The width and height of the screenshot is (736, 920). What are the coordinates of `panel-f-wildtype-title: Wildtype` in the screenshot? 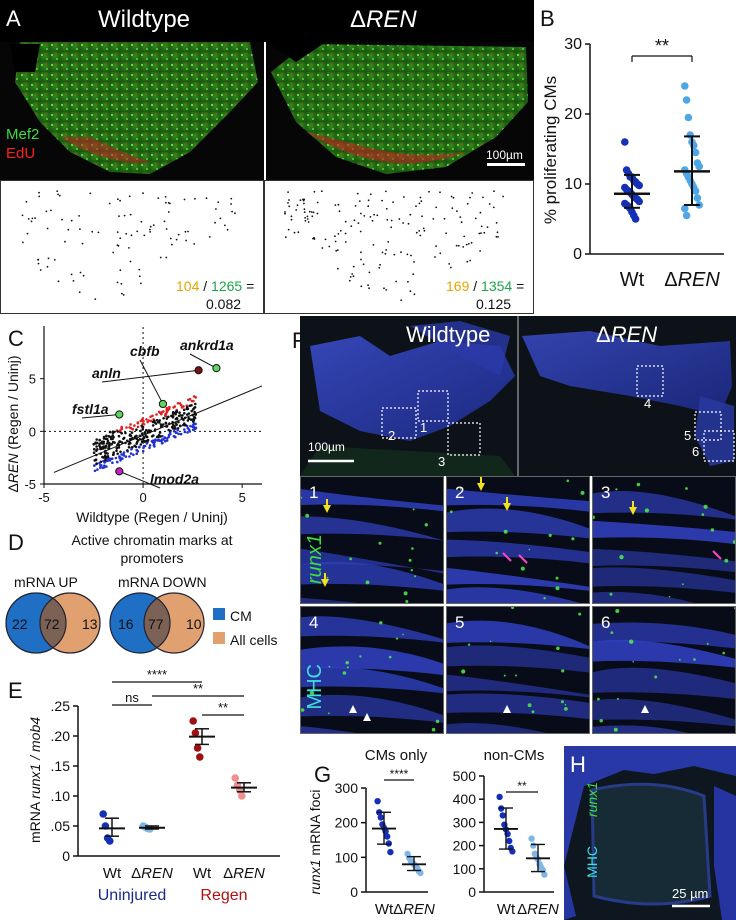 It's located at (448, 334).